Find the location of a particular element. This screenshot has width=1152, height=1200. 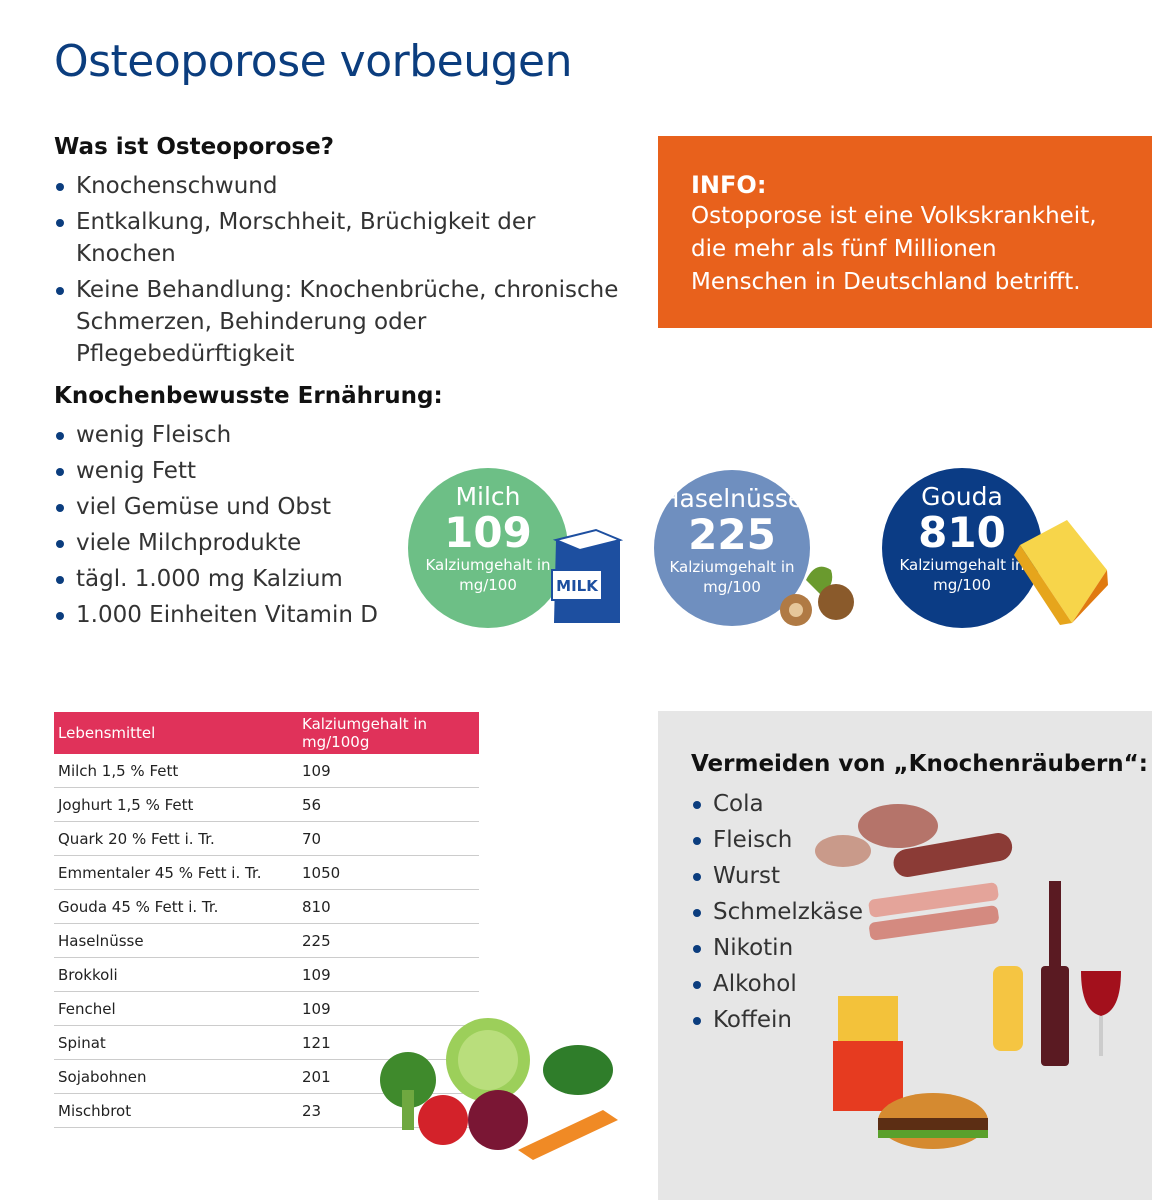

food-name: Milch is located at coordinates (488, 496).